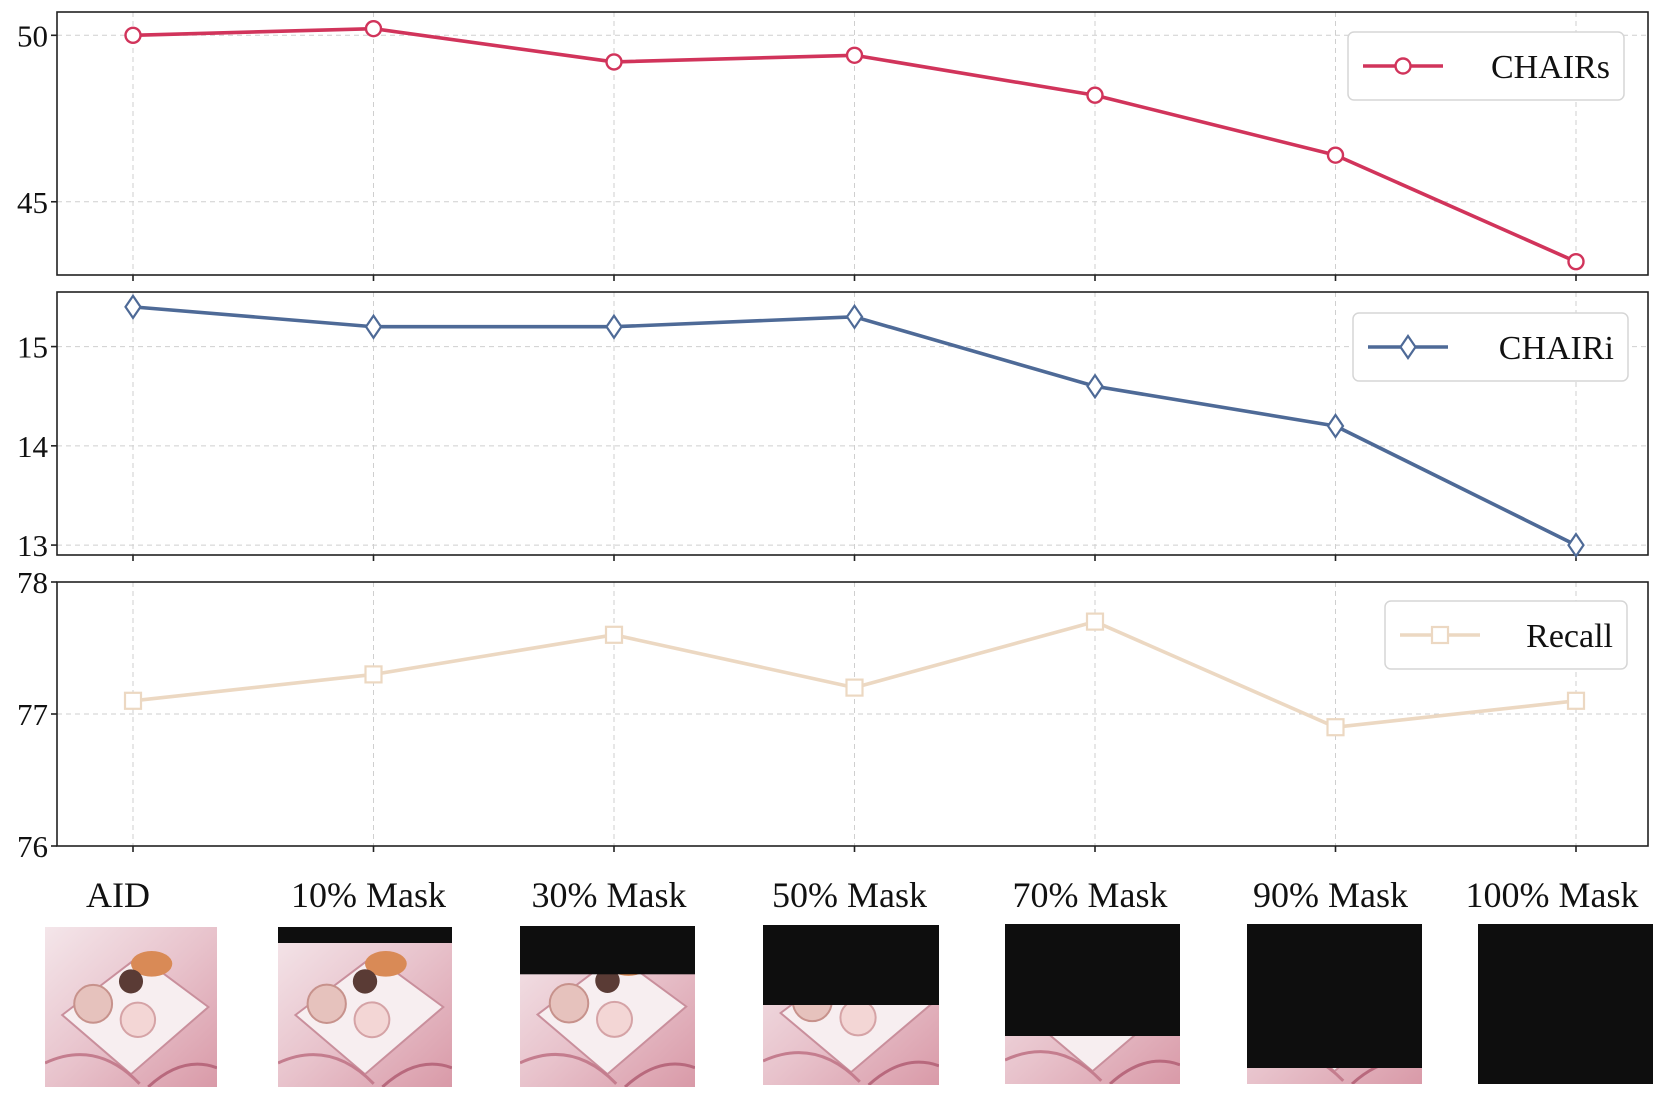  What do you see at coordinates (32, 714) in the screenshot?
I see `y-tick-label: 77` at bounding box center [32, 714].